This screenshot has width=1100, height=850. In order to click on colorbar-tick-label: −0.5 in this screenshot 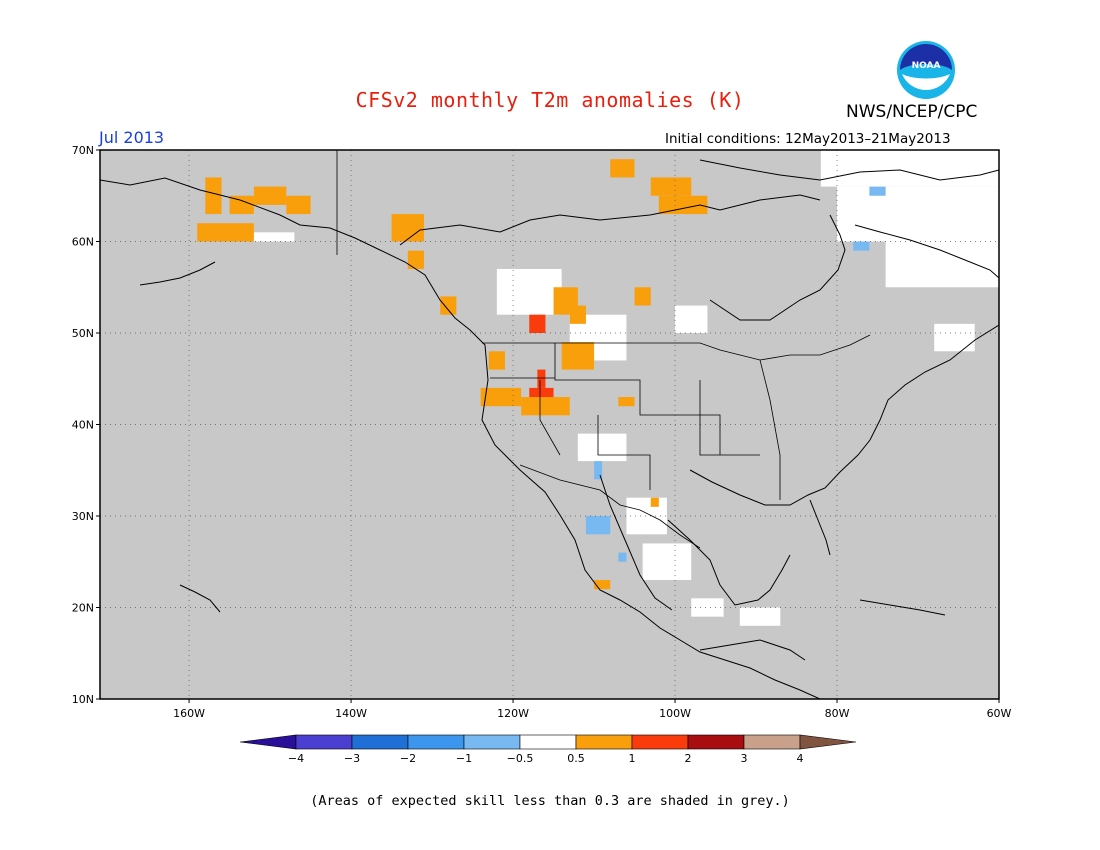, I will do `click(520, 758)`.